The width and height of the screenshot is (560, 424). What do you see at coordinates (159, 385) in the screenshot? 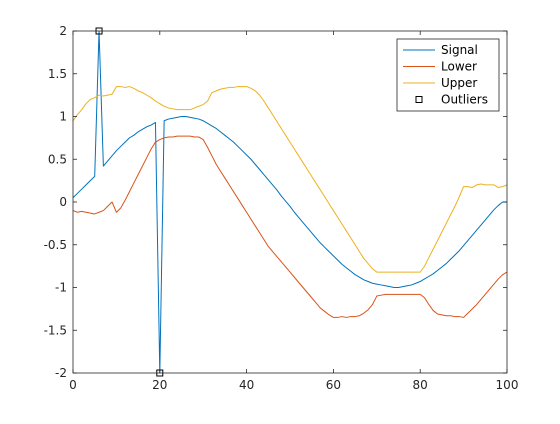
I see `x-tick-label: 20` at bounding box center [159, 385].